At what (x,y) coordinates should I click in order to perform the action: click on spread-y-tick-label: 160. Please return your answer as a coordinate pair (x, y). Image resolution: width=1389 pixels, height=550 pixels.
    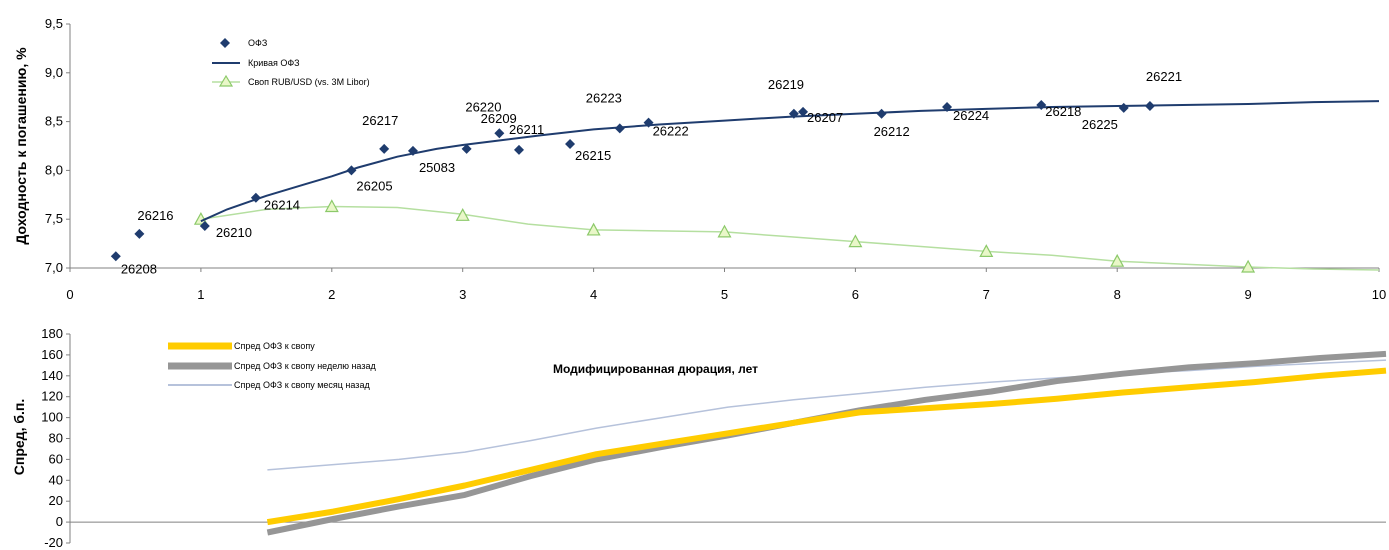
    Looking at the image, I should click on (52, 354).